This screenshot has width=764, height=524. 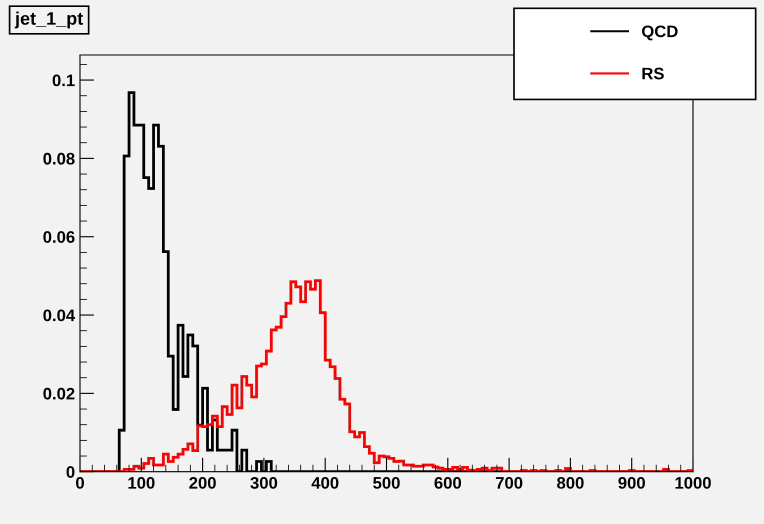 What do you see at coordinates (63, 80) in the screenshot?
I see `y-tick-label: 0.1` at bounding box center [63, 80].